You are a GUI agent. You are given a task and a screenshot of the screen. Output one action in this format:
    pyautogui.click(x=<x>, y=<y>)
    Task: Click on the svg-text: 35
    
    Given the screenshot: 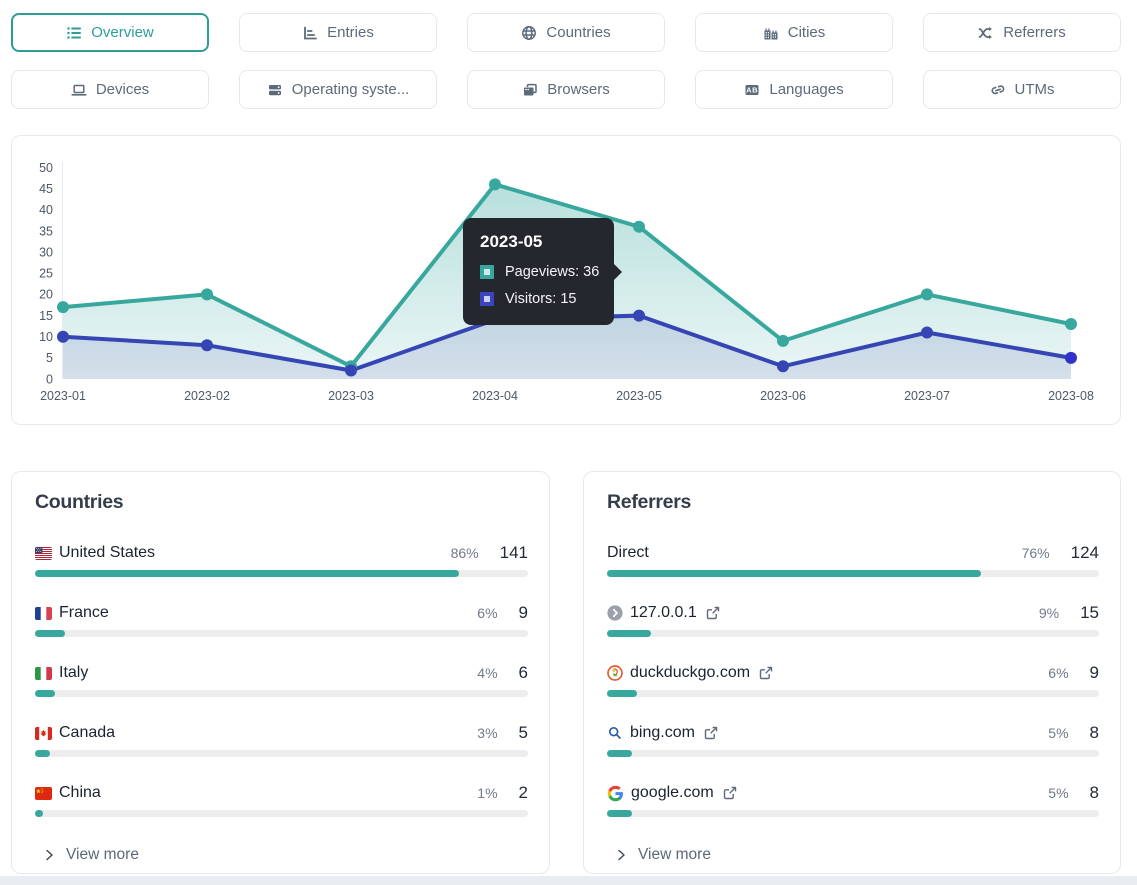 What is the action you would take?
    pyautogui.click(x=46, y=231)
    